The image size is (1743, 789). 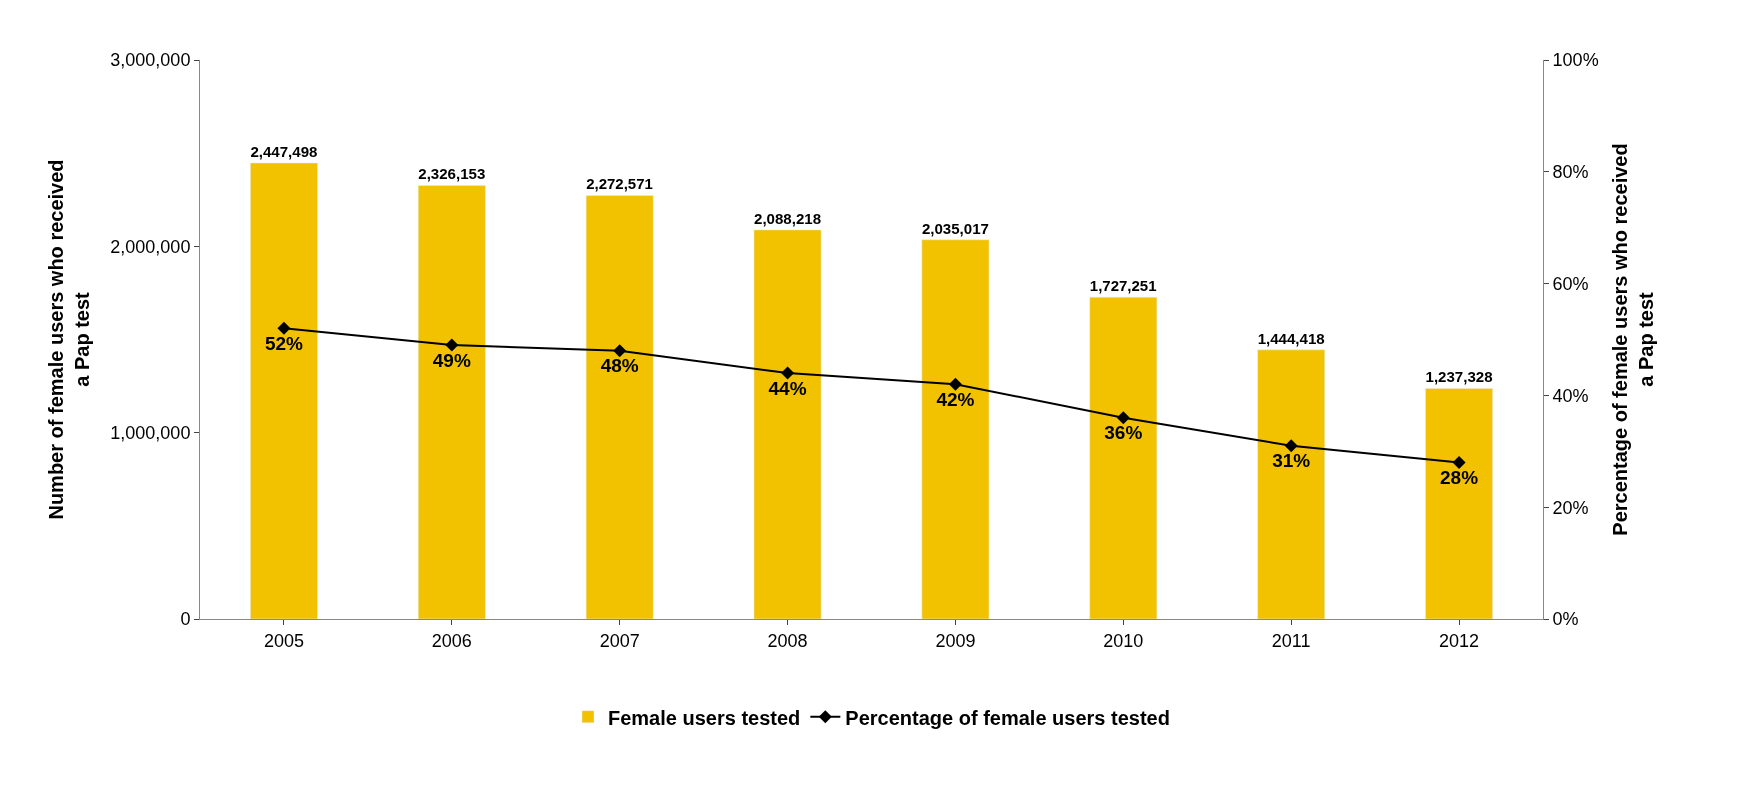 I want to click on data-label: 2,447,498, so click(x=284, y=151).